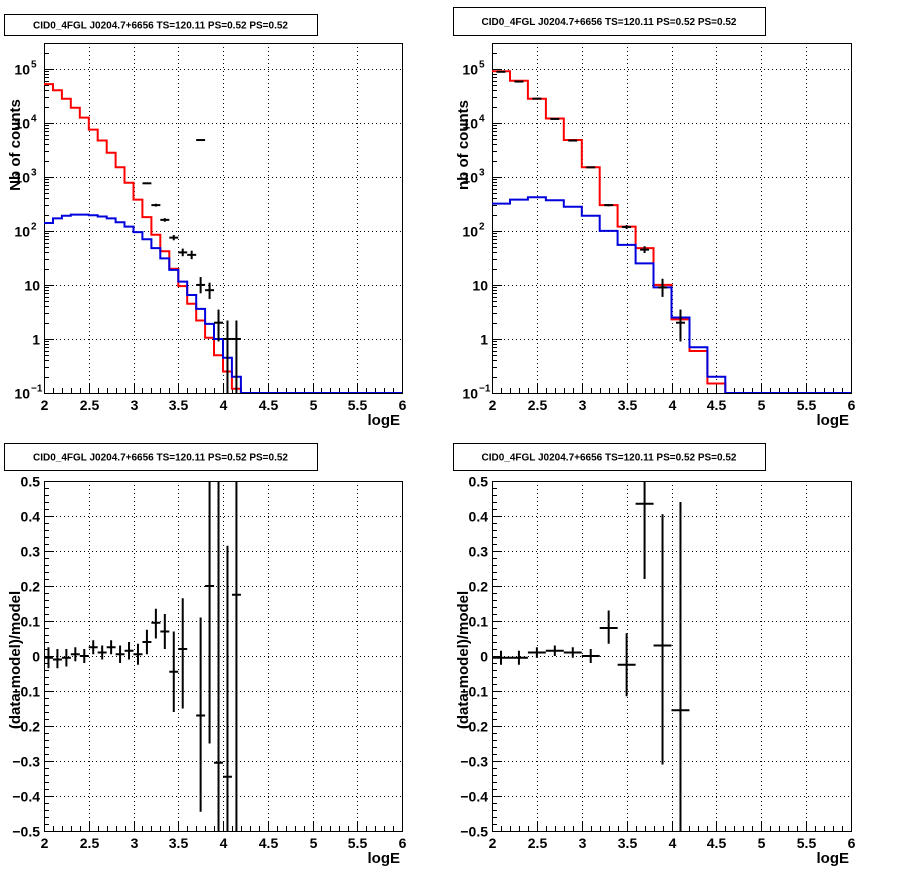 This screenshot has width=898, height=875. I want to click on y-tick-exponent: 3, so click(34, 173).